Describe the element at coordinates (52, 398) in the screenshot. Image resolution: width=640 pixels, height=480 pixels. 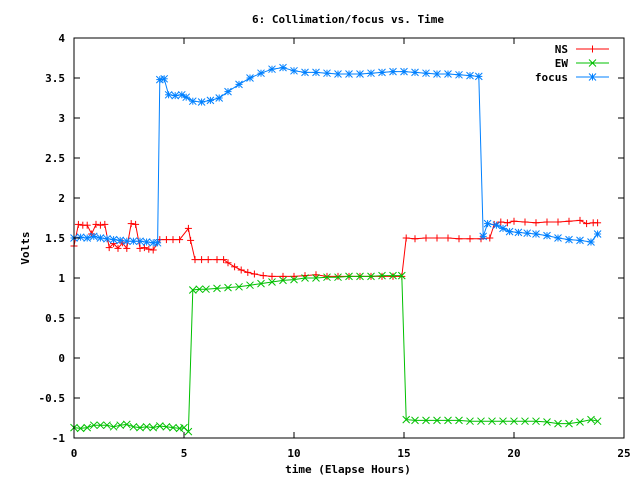
I see `y-tick-label: -0.5` at that location.